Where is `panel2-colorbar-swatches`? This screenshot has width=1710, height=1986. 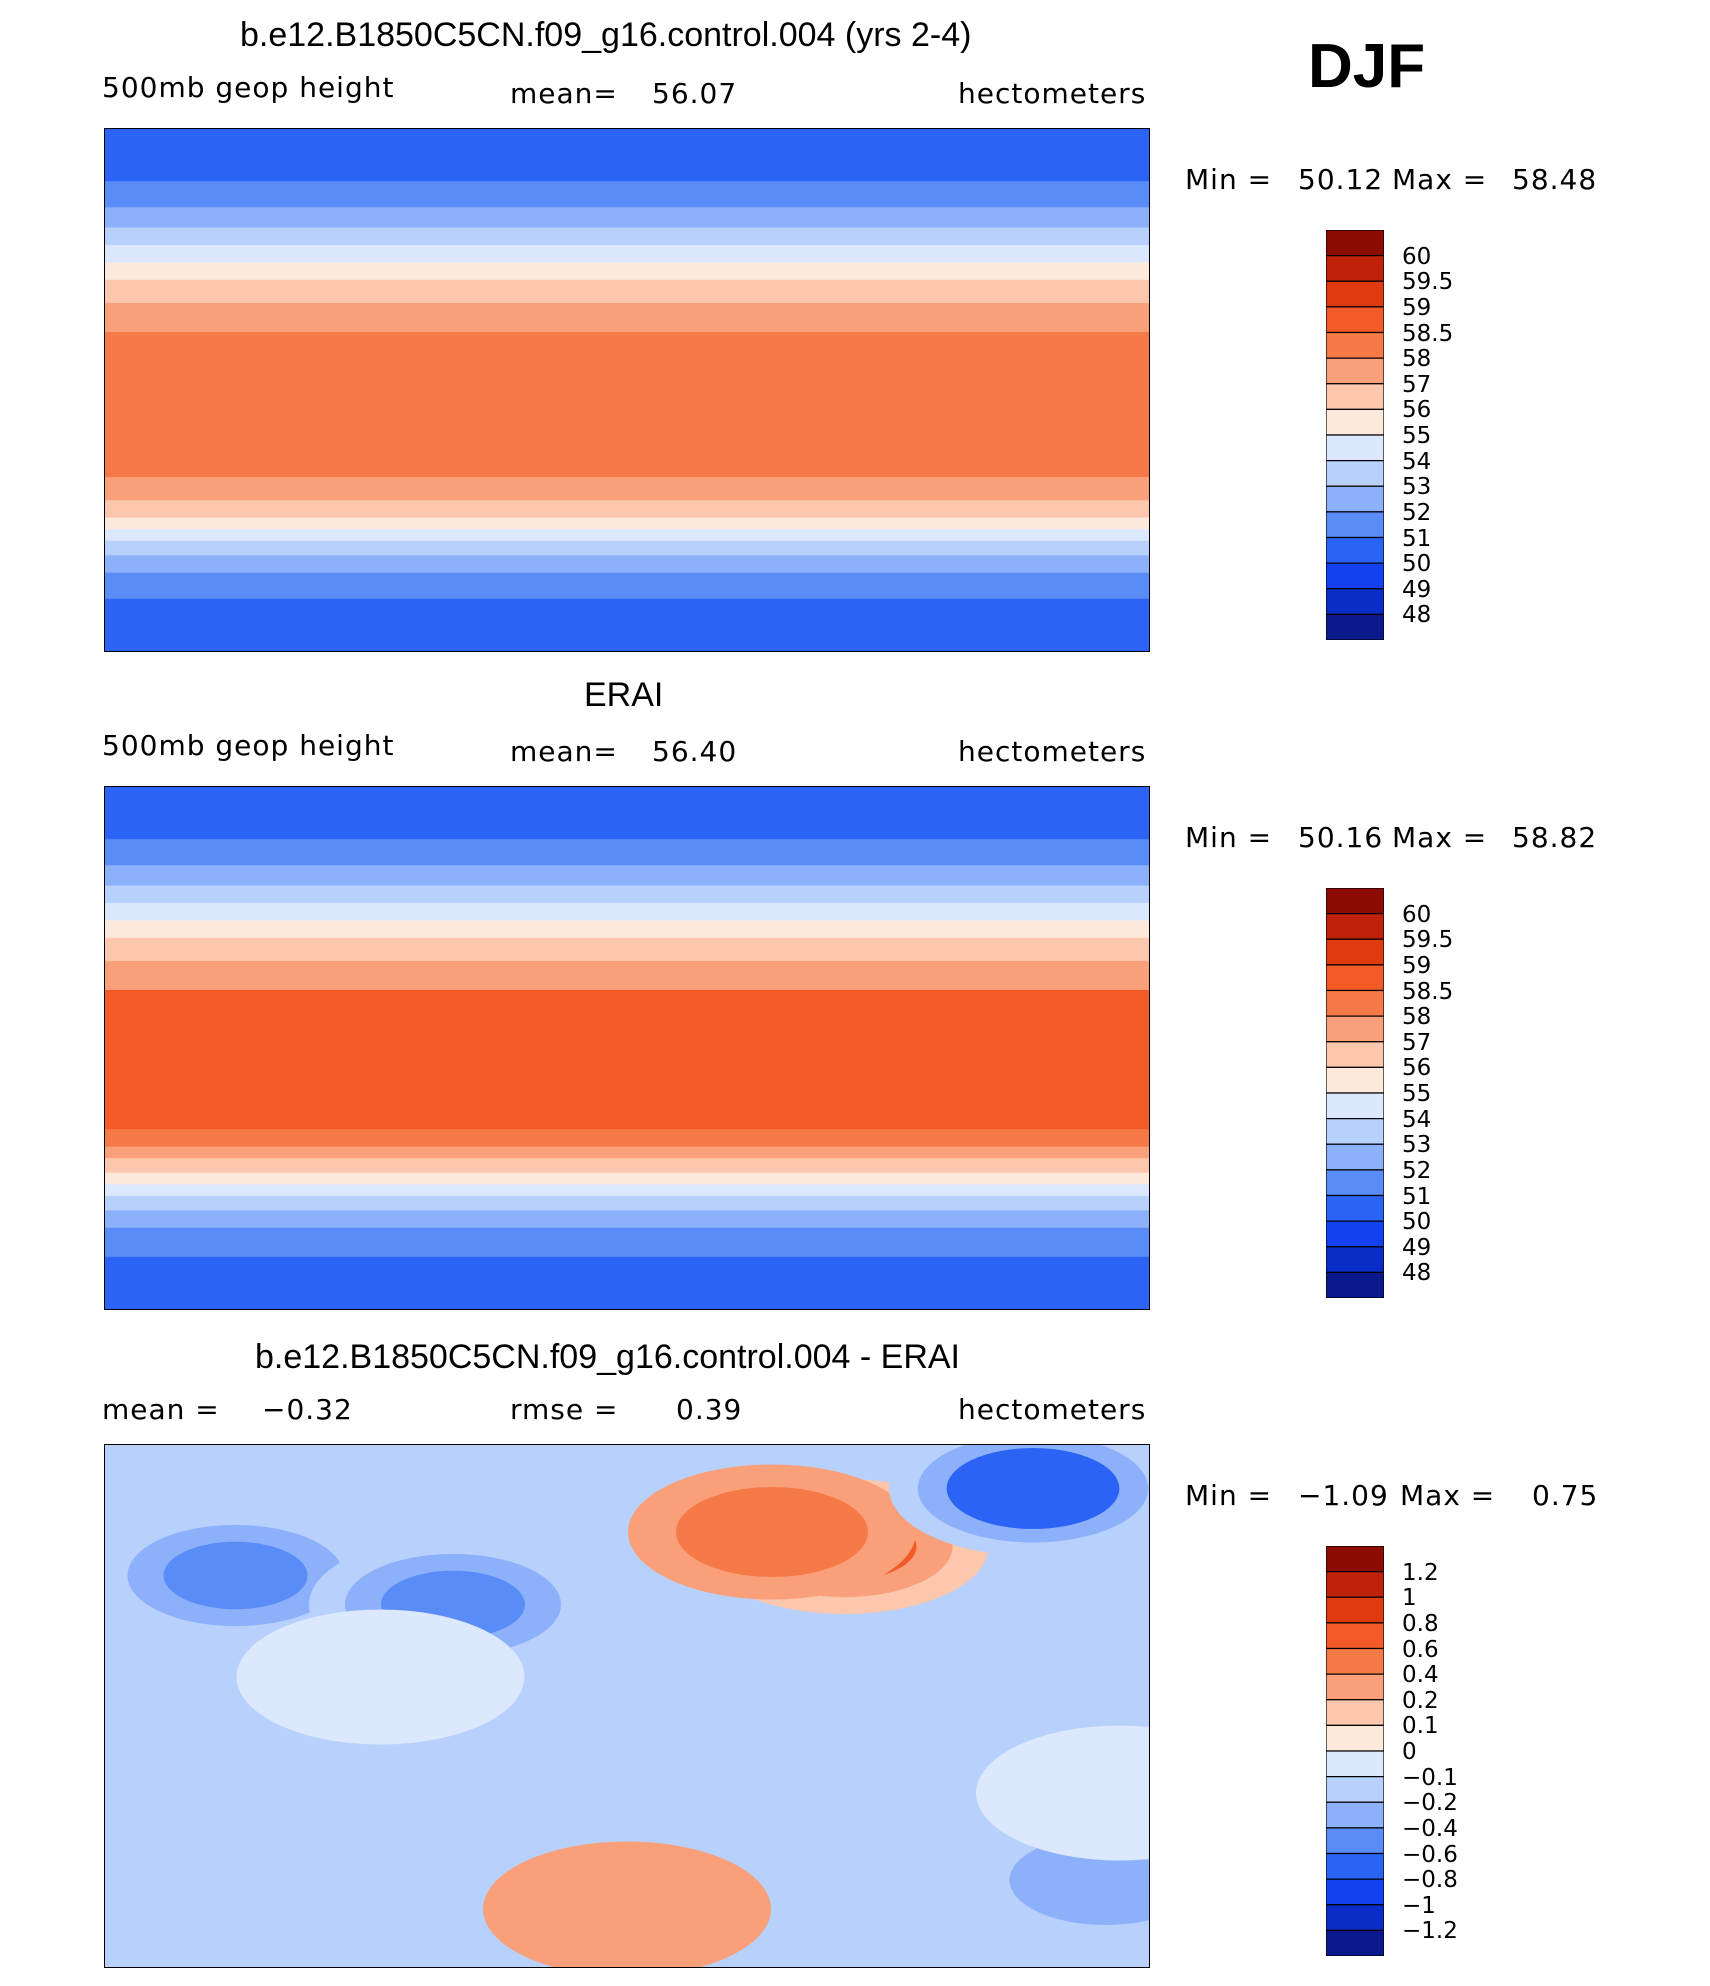 panel2-colorbar-swatches is located at coordinates (1355, 1093).